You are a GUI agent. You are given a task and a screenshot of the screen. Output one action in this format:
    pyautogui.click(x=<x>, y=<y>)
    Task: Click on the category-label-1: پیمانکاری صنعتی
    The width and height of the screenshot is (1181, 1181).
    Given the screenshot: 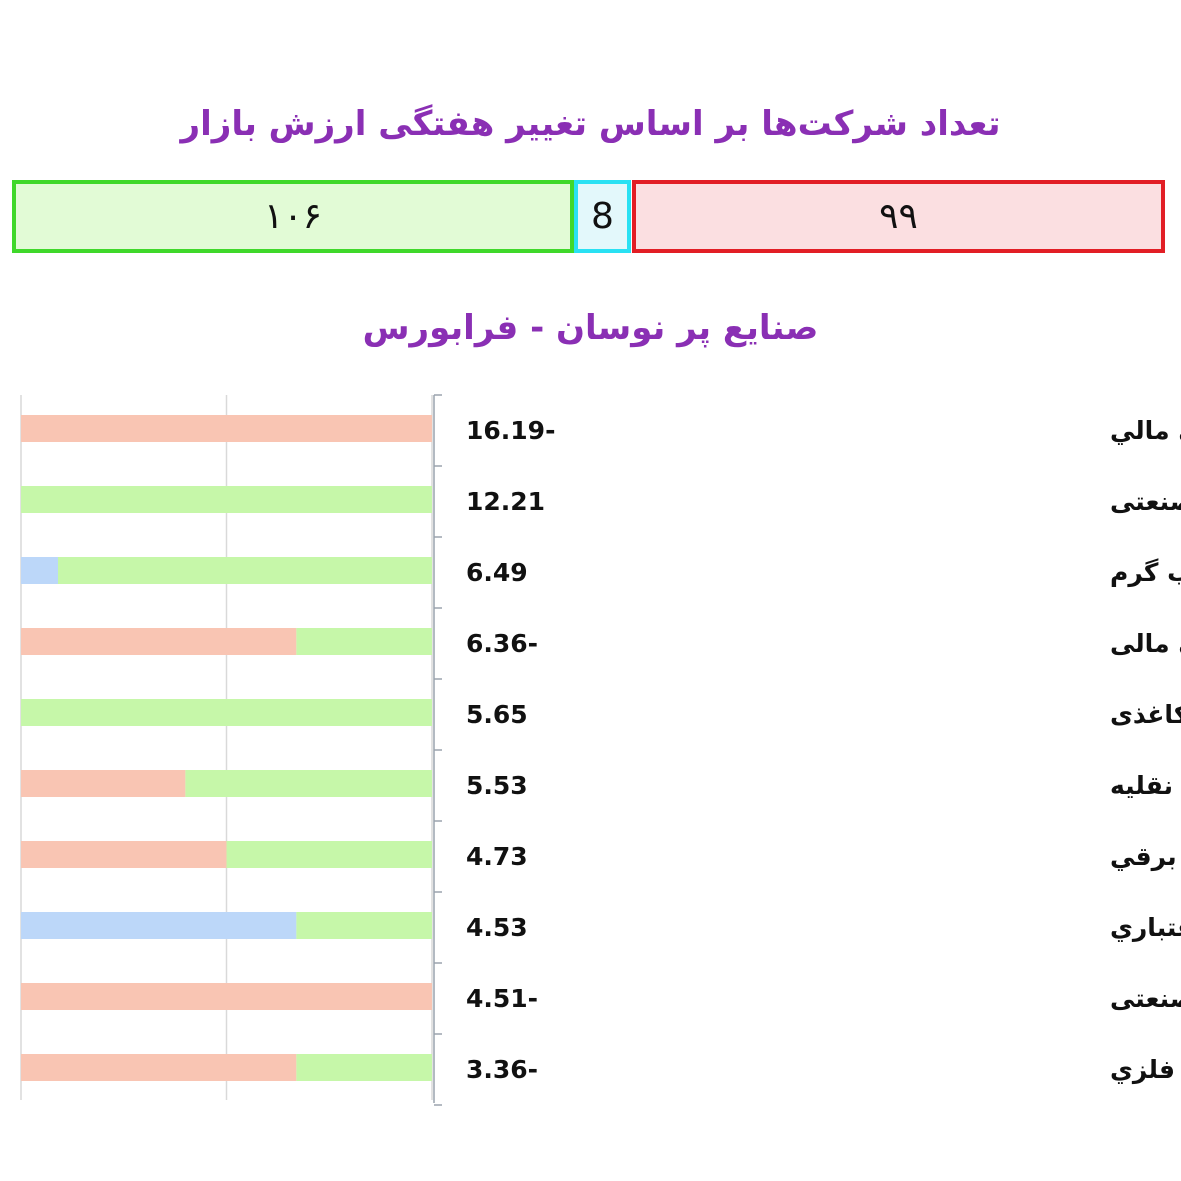 What is the action you would take?
    pyautogui.click(x=1145, y=501)
    